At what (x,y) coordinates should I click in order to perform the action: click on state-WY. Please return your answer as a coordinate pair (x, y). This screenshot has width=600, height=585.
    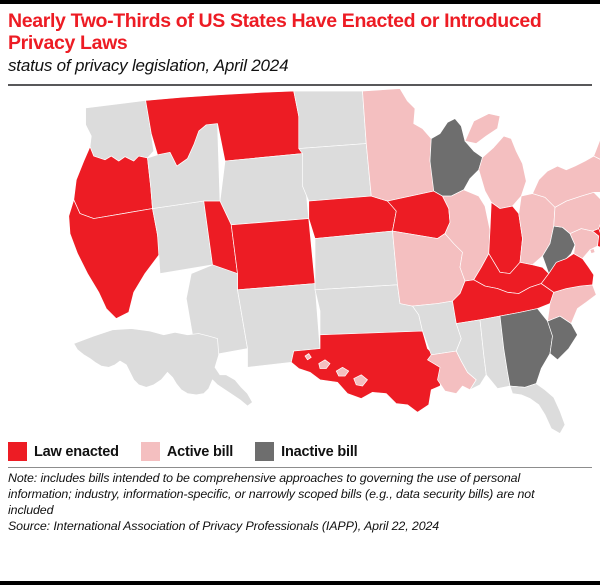
    Looking at the image, I should click on (264, 189).